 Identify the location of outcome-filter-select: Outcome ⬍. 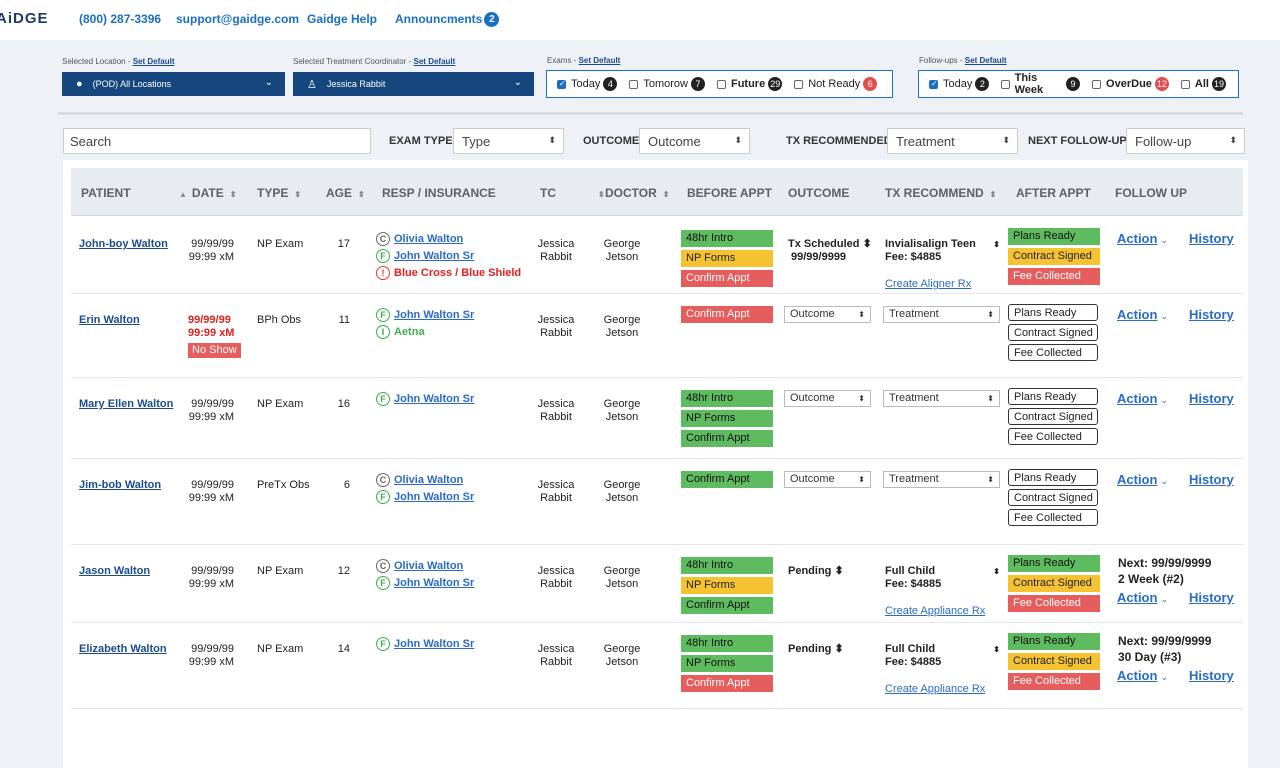
(694, 141).